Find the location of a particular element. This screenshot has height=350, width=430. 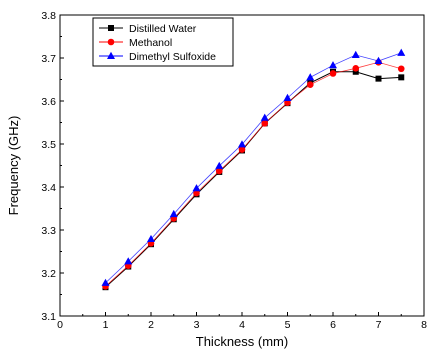

x-axis-title: Thickness (mm) is located at coordinates (242, 341).